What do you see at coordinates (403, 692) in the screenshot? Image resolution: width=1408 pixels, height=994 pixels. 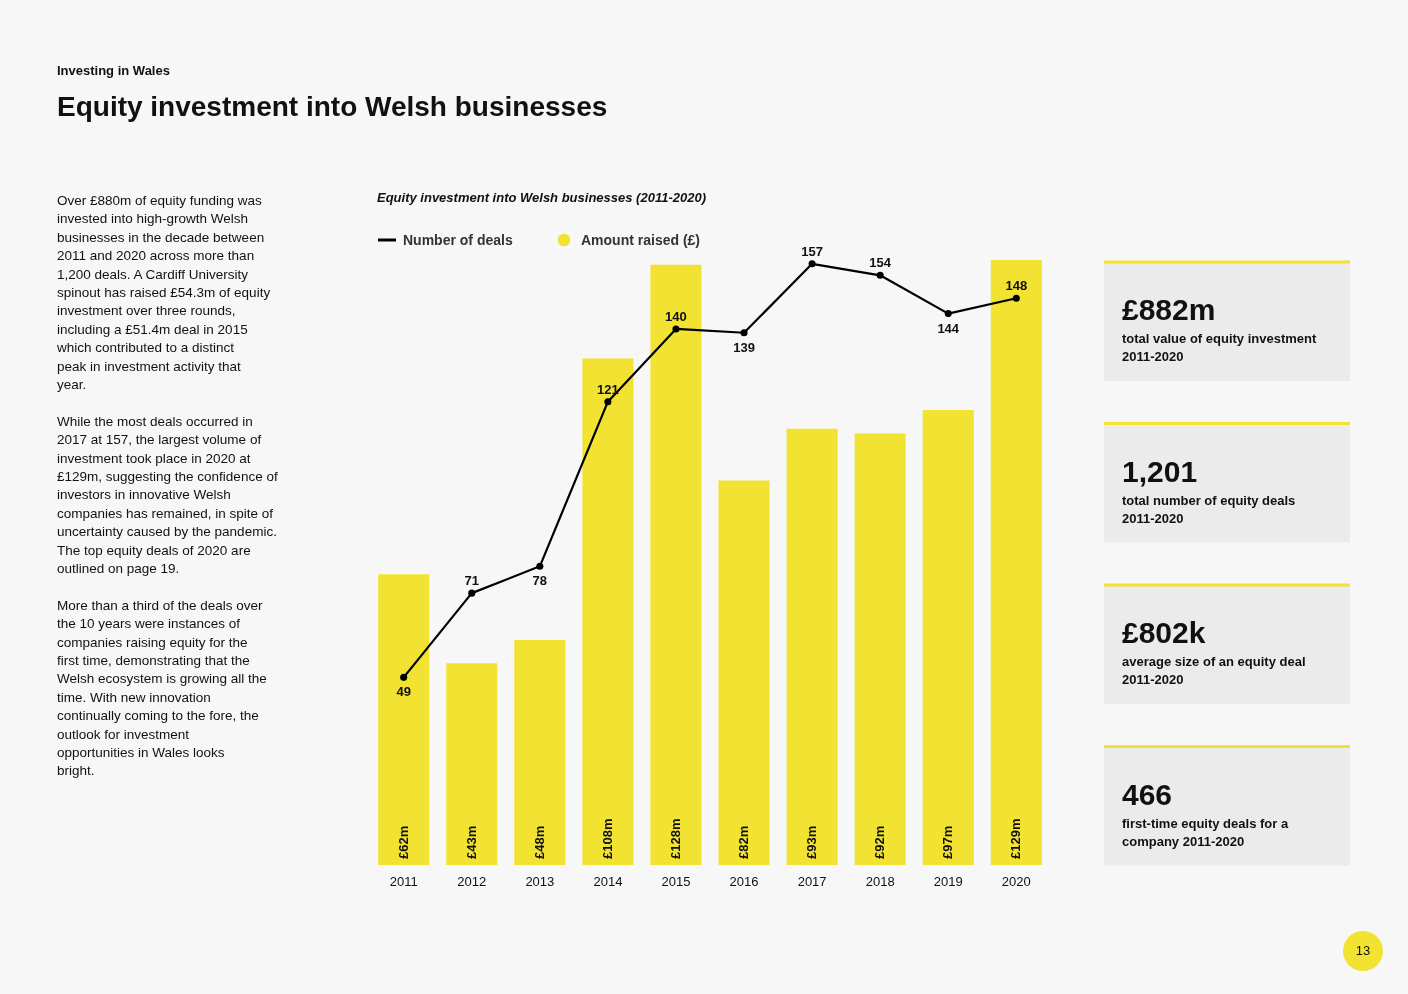 I see `data-label: 49` at bounding box center [403, 692].